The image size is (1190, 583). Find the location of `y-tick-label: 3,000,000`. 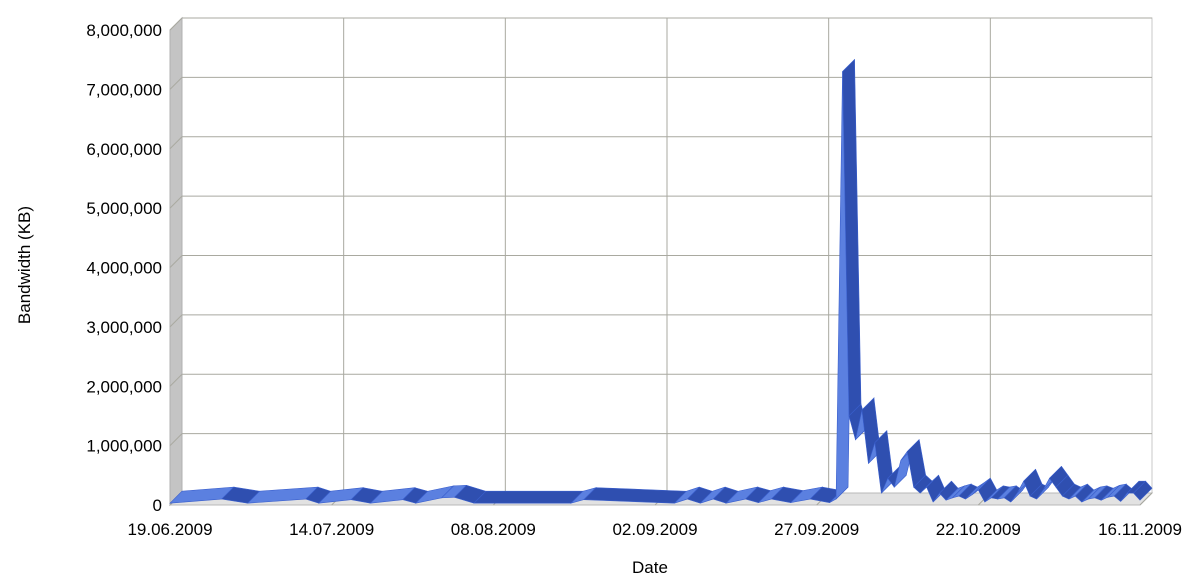

y-tick-label: 3,000,000 is located at coordinates (124, 327).